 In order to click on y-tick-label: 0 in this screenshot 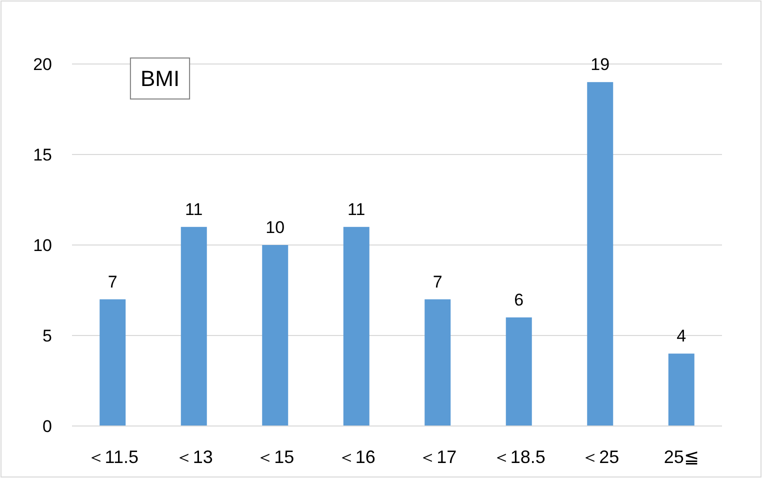, I will do `click(47, 426)`.